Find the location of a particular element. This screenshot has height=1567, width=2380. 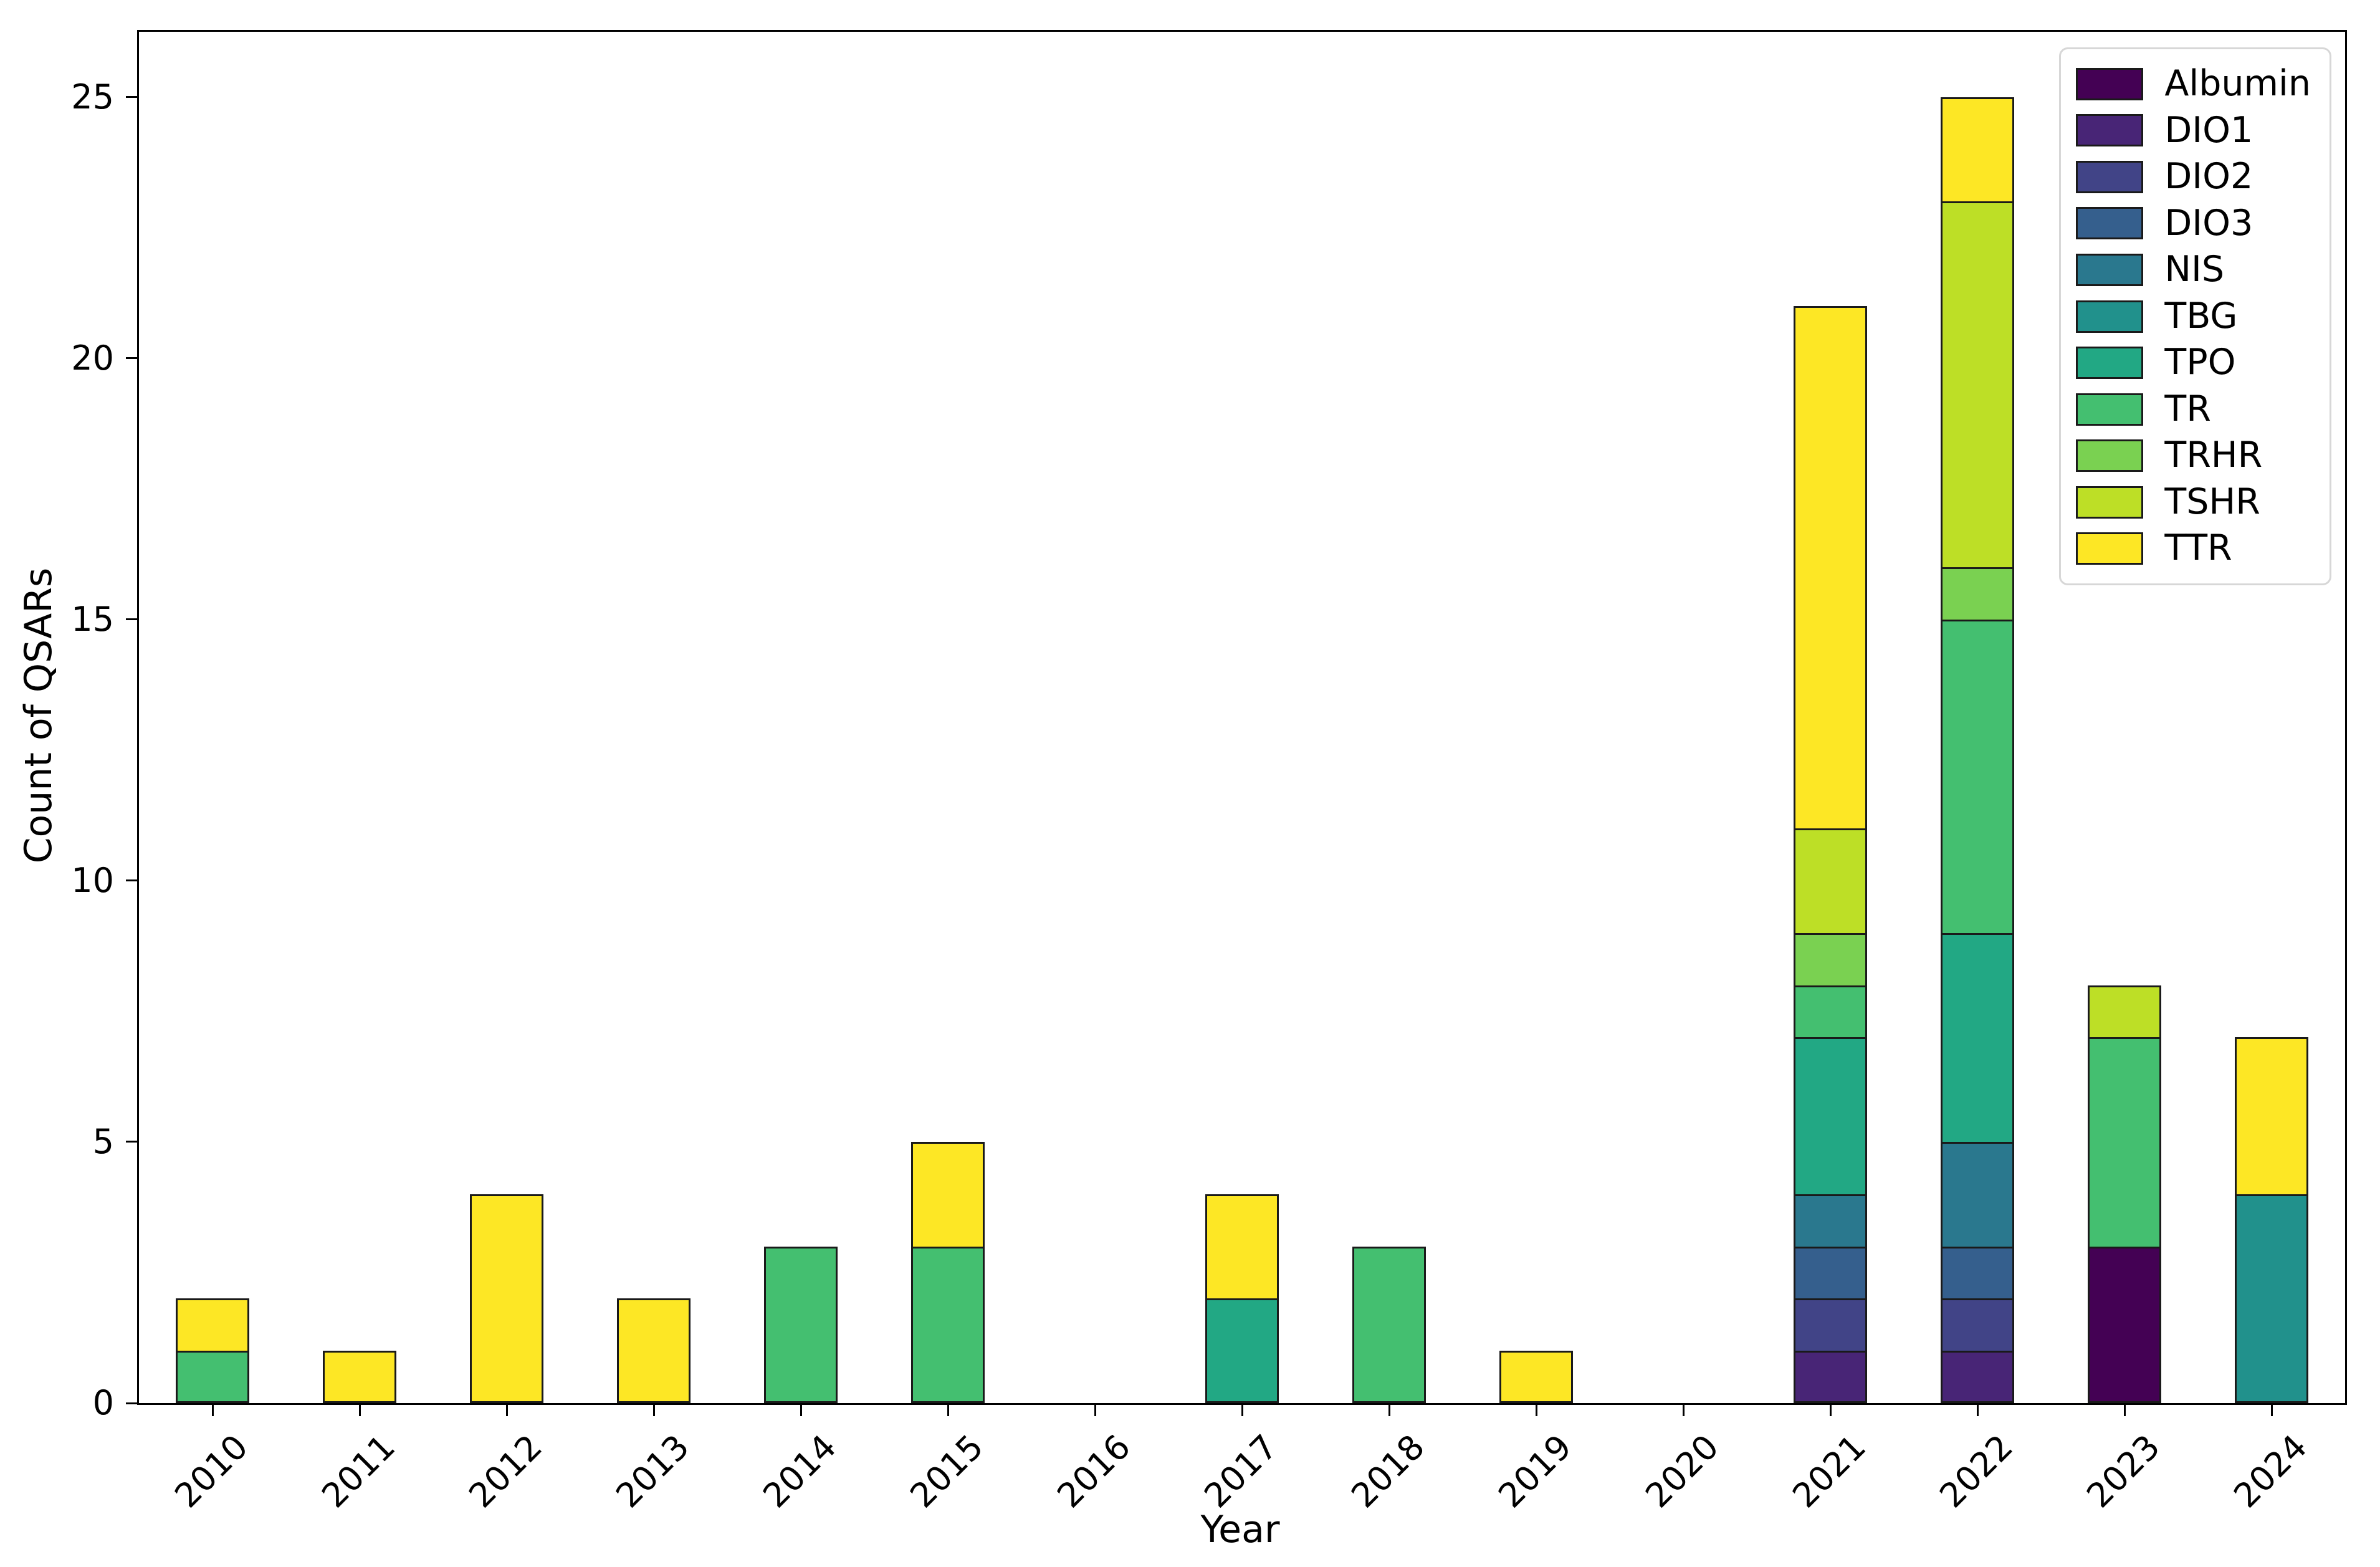

y-tick-label-10: 10 is located at coordinates (92, 880).